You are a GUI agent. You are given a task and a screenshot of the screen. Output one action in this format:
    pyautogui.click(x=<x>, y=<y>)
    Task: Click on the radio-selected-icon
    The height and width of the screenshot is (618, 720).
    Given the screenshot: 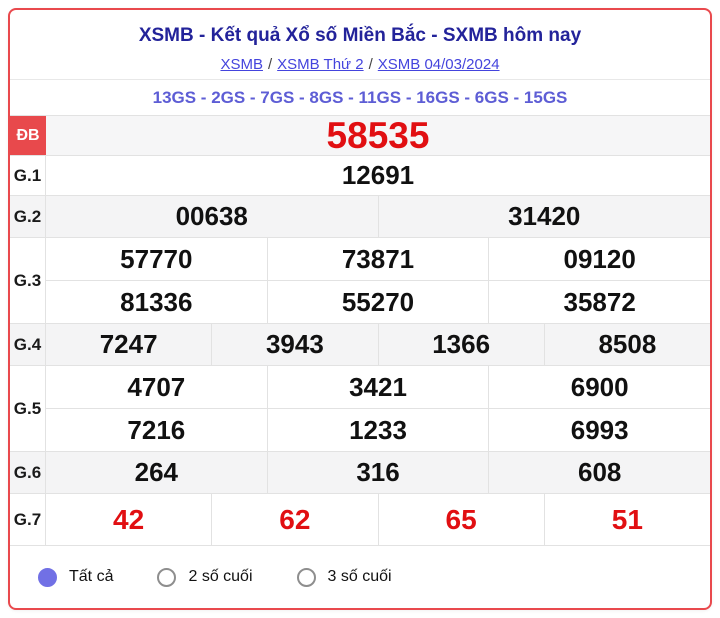 What is the action you would take?
    pyautogui.click(x=47, y=577)
    